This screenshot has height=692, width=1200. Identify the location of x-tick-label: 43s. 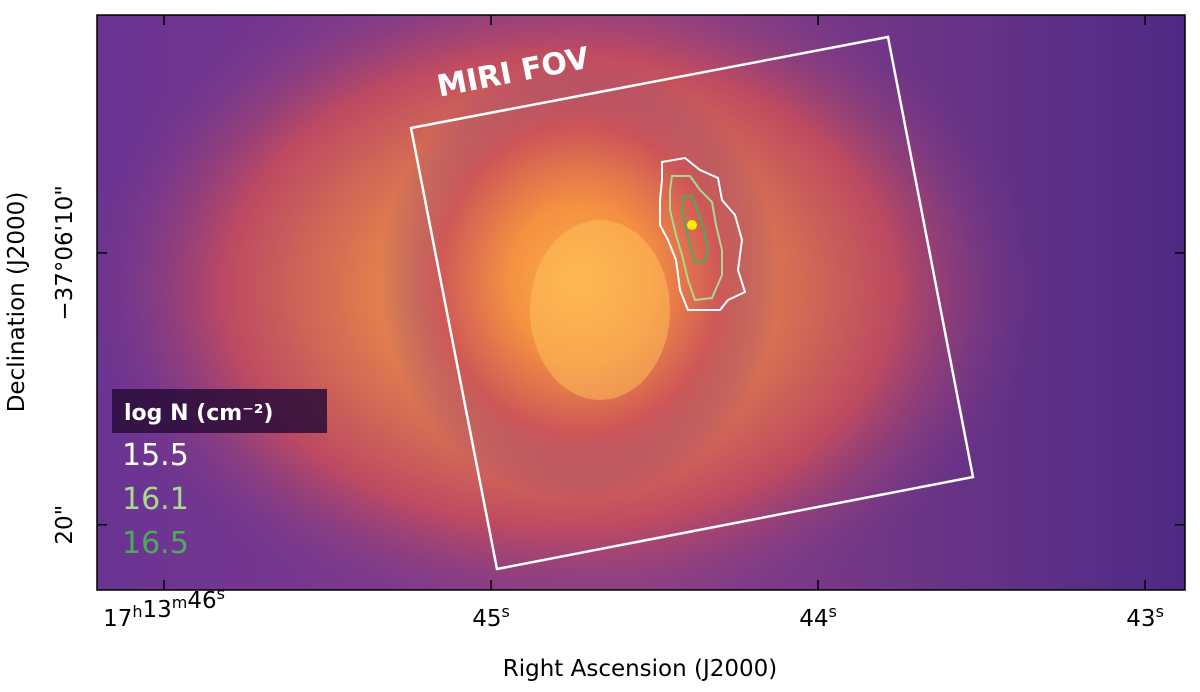
(1145, 617).